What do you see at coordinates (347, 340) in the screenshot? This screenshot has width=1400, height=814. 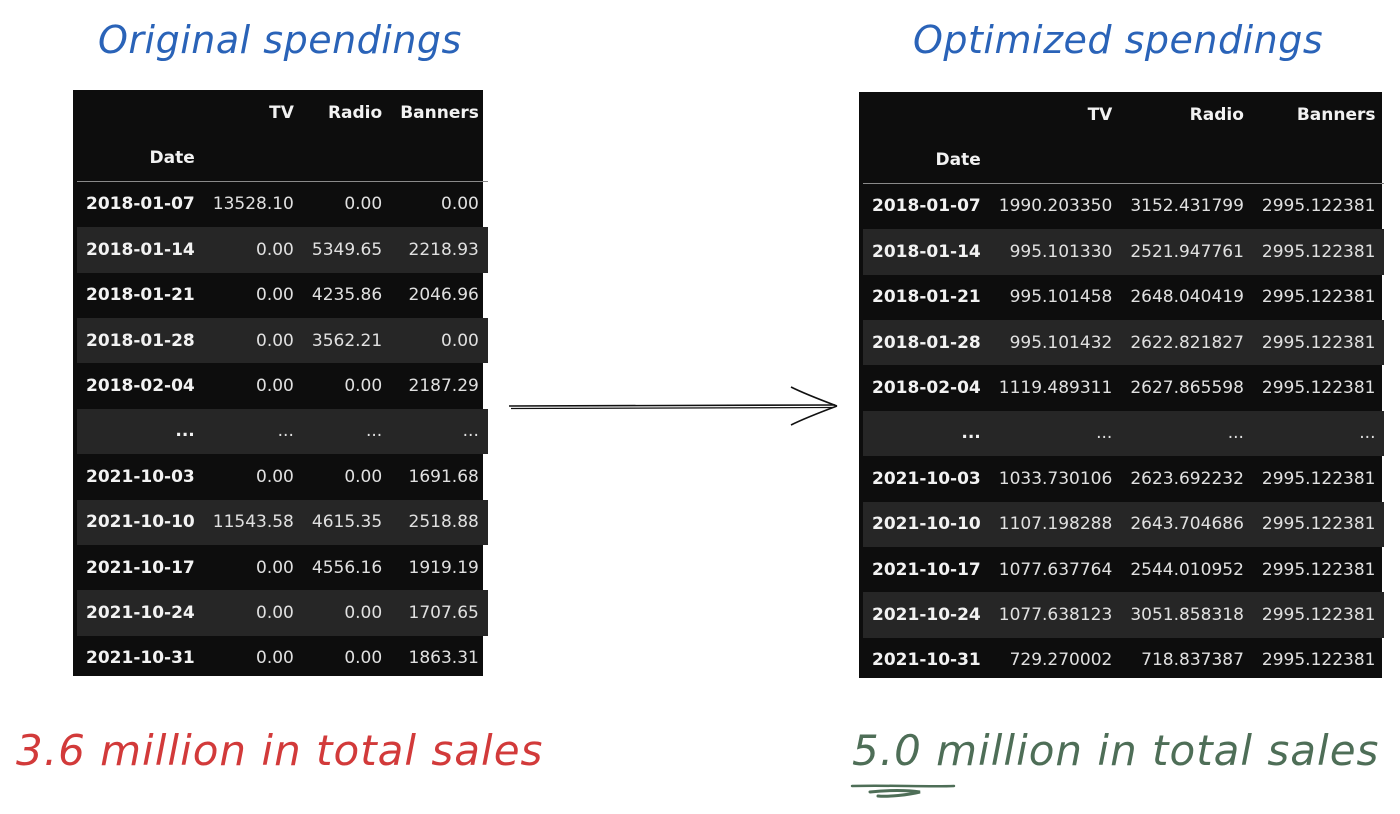 I see `table-cell: 3562.21` at bounding box center [347, 340].